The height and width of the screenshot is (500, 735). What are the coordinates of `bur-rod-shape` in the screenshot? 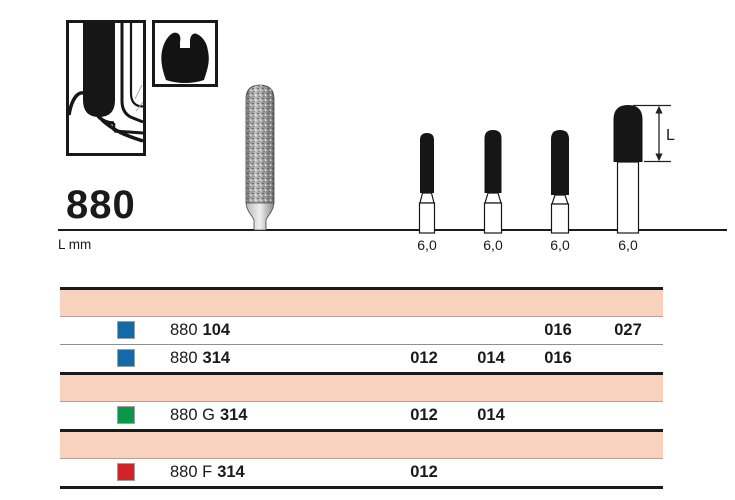 It's located at (99, 70).